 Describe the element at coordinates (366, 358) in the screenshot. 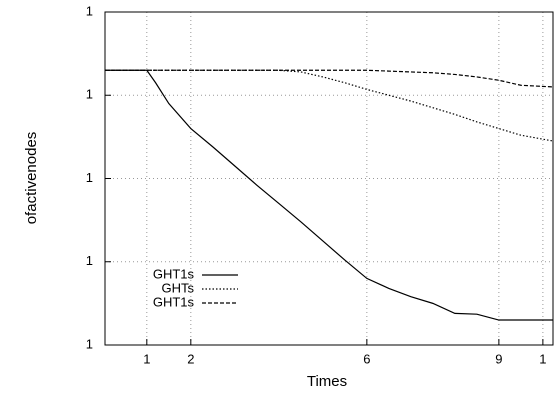

I see `x-tick-label: 6` at that location.